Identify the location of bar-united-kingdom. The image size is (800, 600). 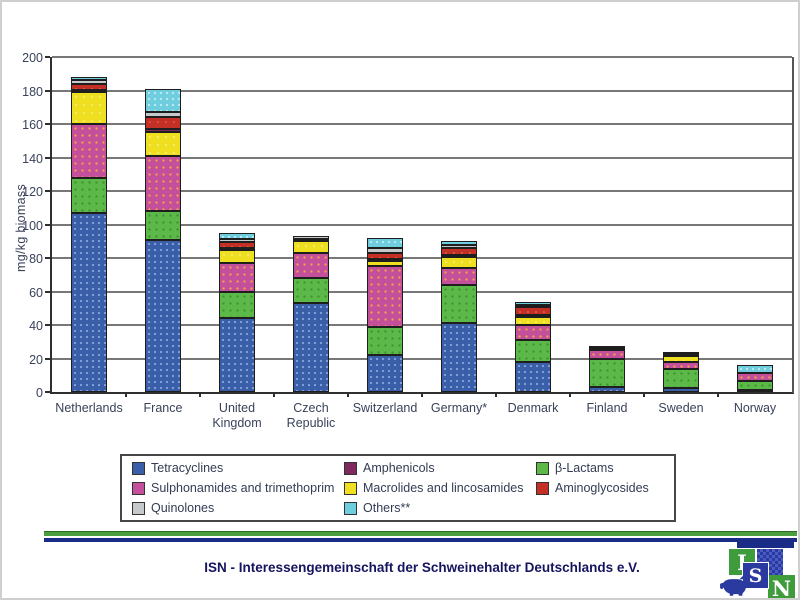
(237, 312).